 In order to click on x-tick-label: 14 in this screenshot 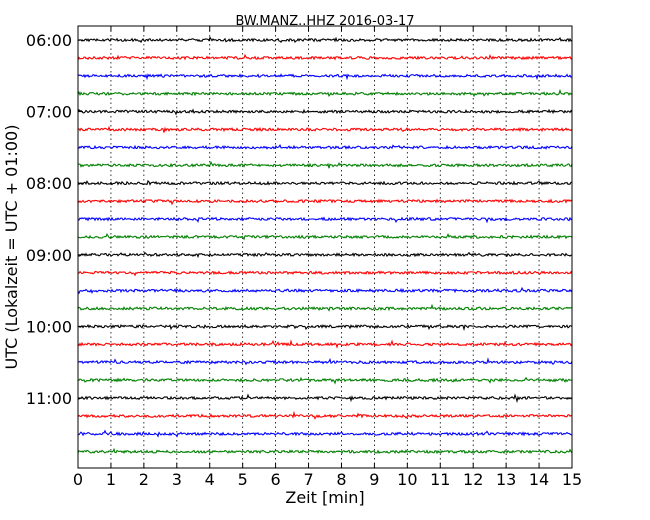, I will do `click(539, 479)`.